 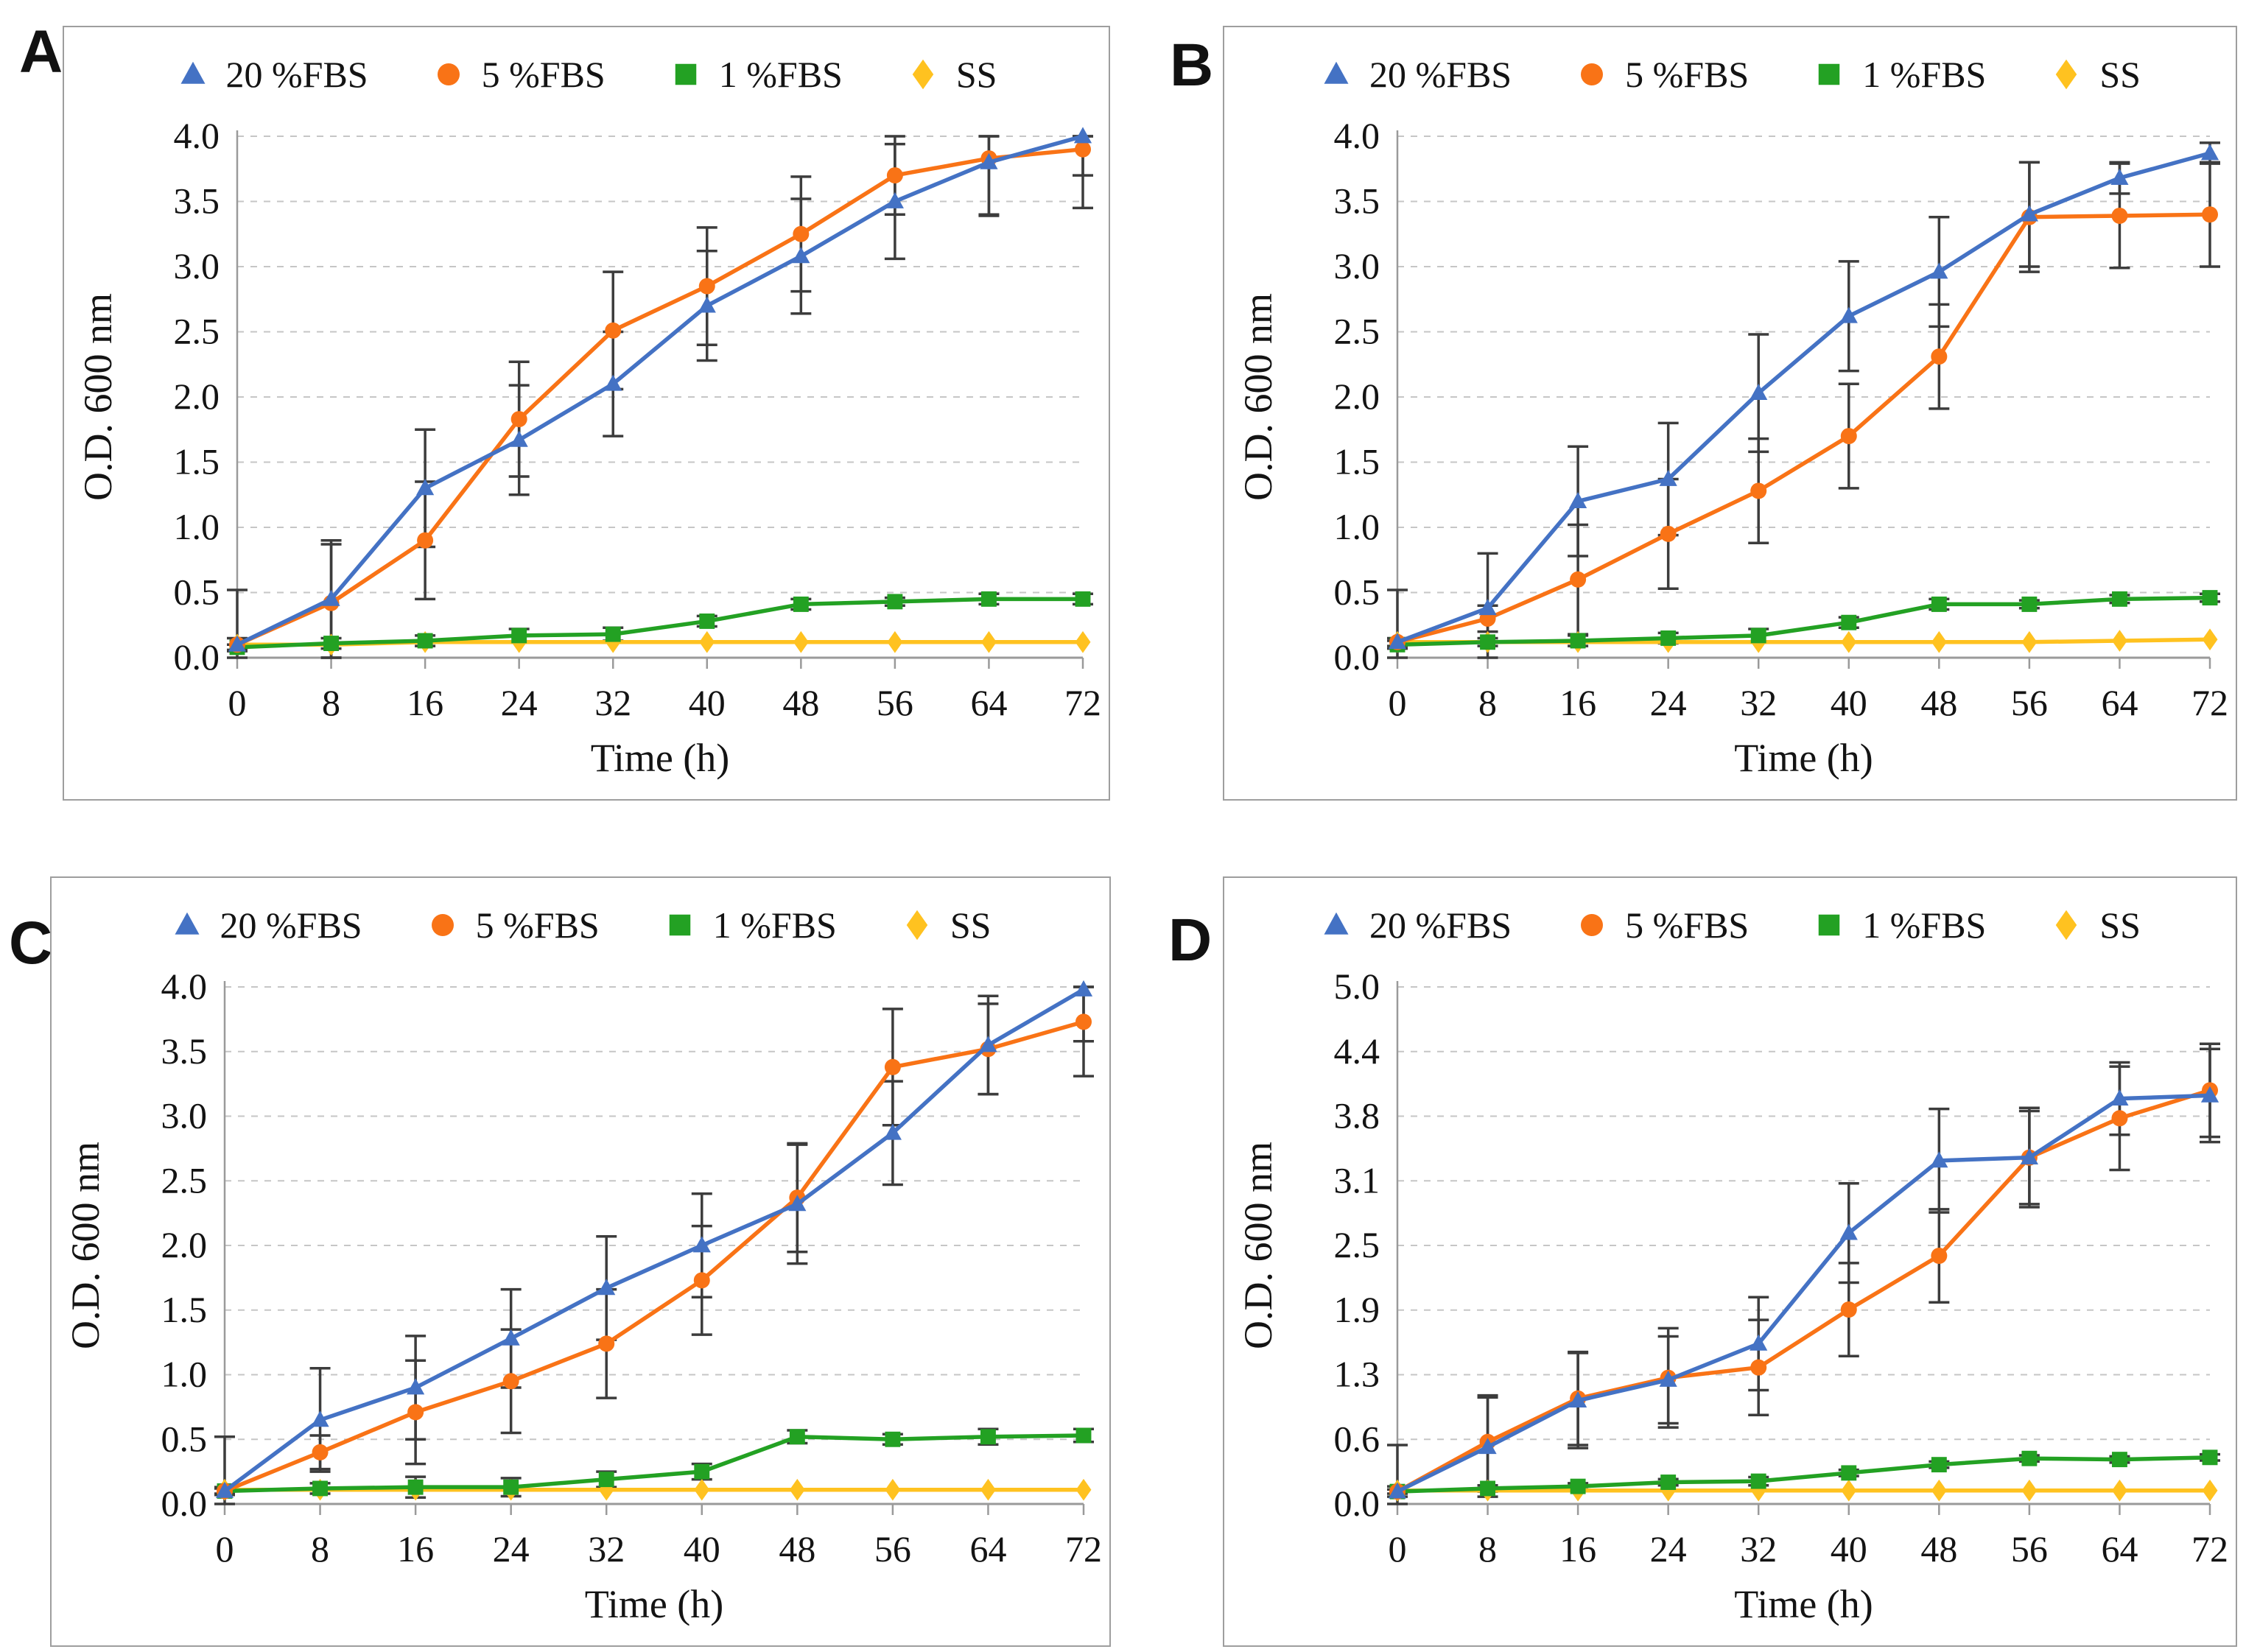 I want to click on legend-marker-diamond-icon, so click(x=923, y=74).